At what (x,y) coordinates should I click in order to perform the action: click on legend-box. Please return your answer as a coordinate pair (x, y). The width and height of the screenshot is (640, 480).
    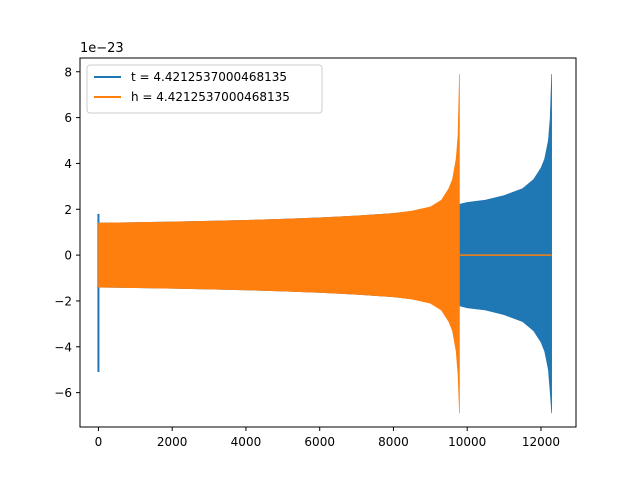
    Looking at the image, I should click on (204, 89).